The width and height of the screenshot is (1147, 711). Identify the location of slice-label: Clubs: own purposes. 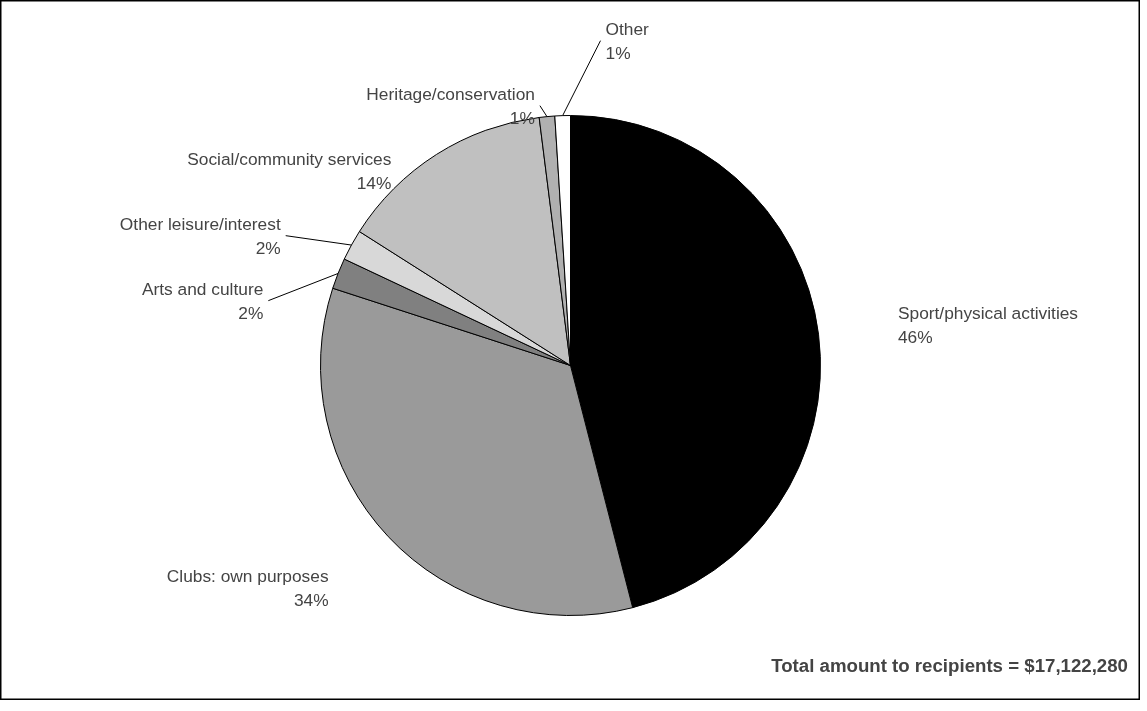
(247, 575).